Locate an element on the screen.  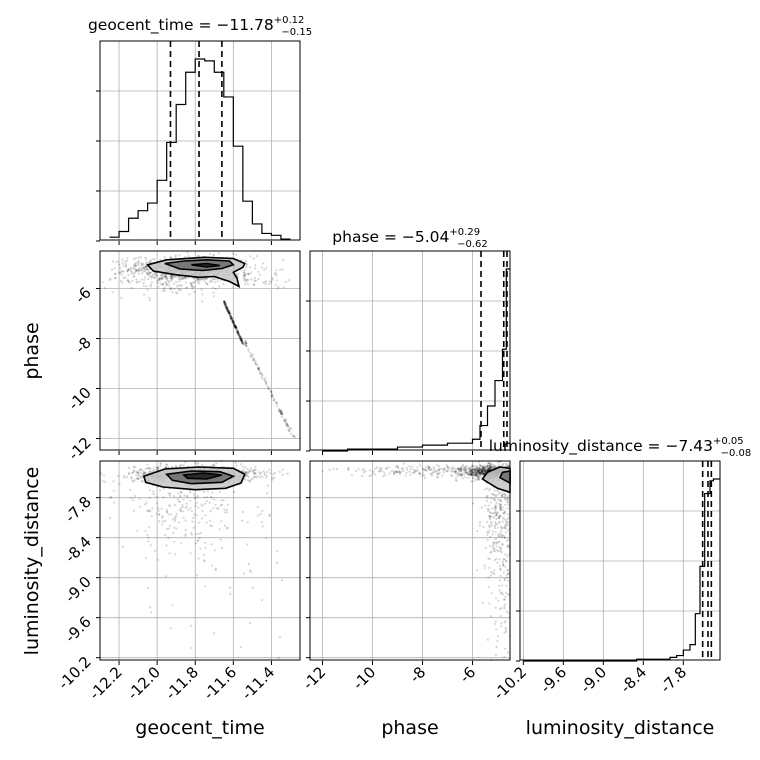
x-tick-label: -9.6 is located at coordinates (553, 679).